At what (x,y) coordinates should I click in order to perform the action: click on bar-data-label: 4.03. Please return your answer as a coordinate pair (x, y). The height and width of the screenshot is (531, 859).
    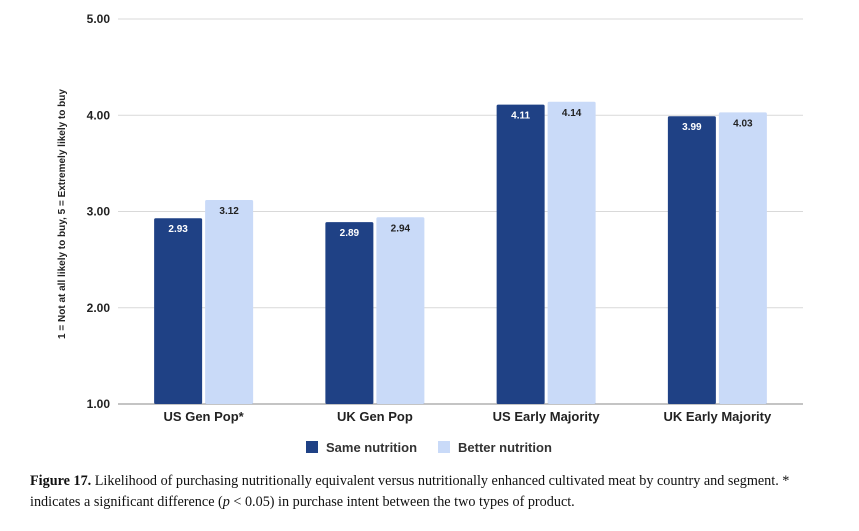
    Looking at the image, I should click on (743, 123).